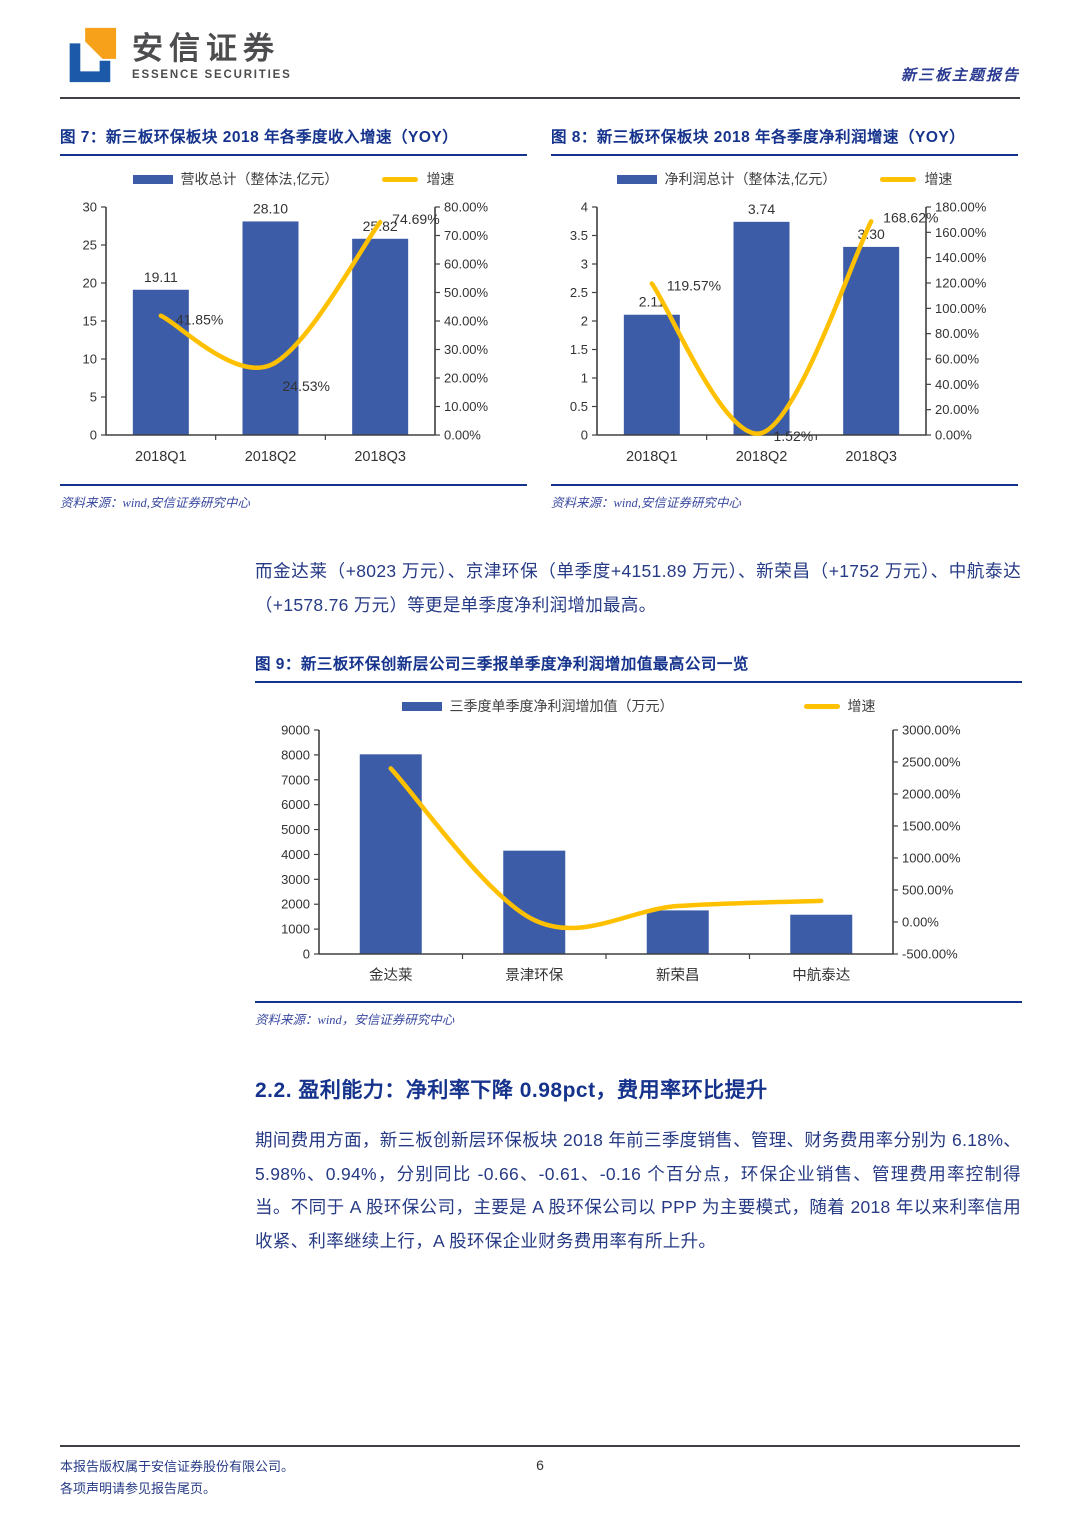 The width and height of the screenshot is (1080, 1527). Describe the element at coordinates (259, 179) in the screenshot. I see `legend-bar-label: 营收总计（整体法,亿元）` at that location.